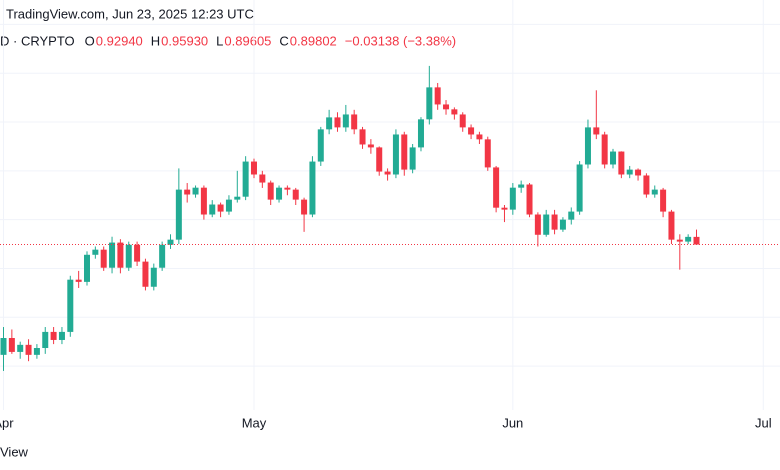 This screenshot has height=470, width=780. What do you see at coordinates (400, 40) in the screenshot?
I see `legend-change: −0.03138 (−3.38%)` at bounding box center [400, 40].